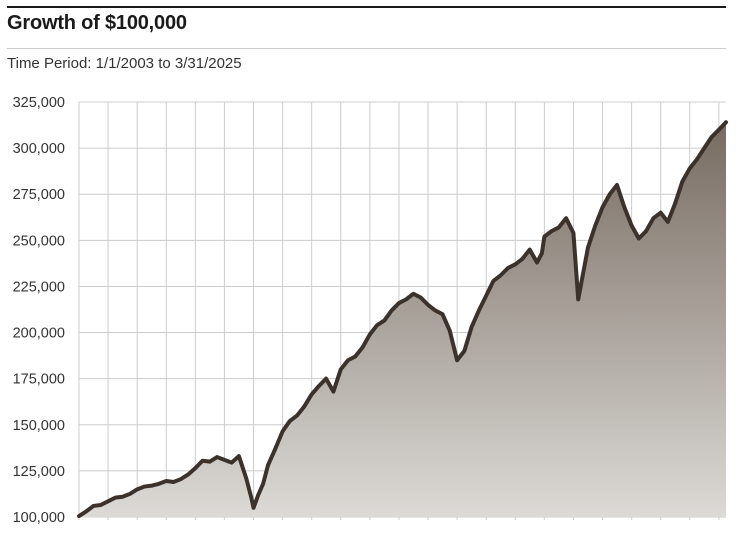  Describe the element at coordinates (366, 7) in the screenshot. I see `title-rule` at that location.